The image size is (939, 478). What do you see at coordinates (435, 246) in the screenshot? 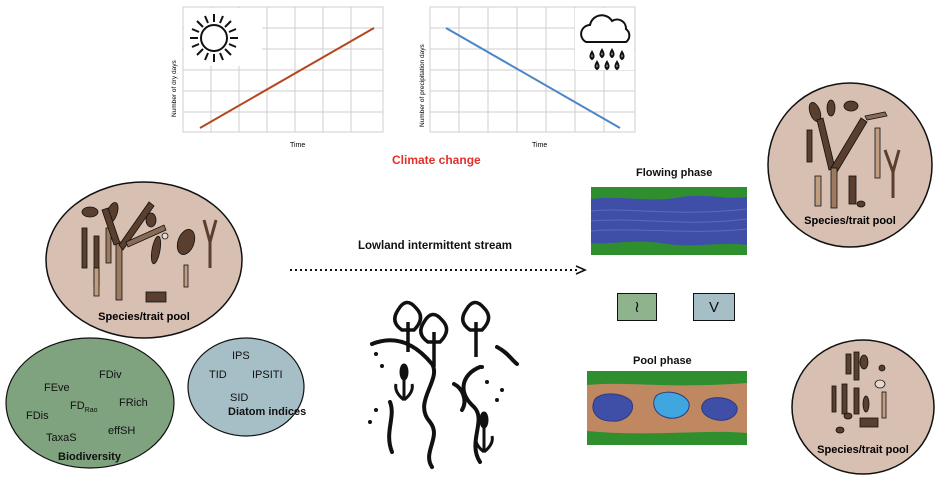
I see `stream-label: Lowland intermittent stream` at bounding box center [435, 246].